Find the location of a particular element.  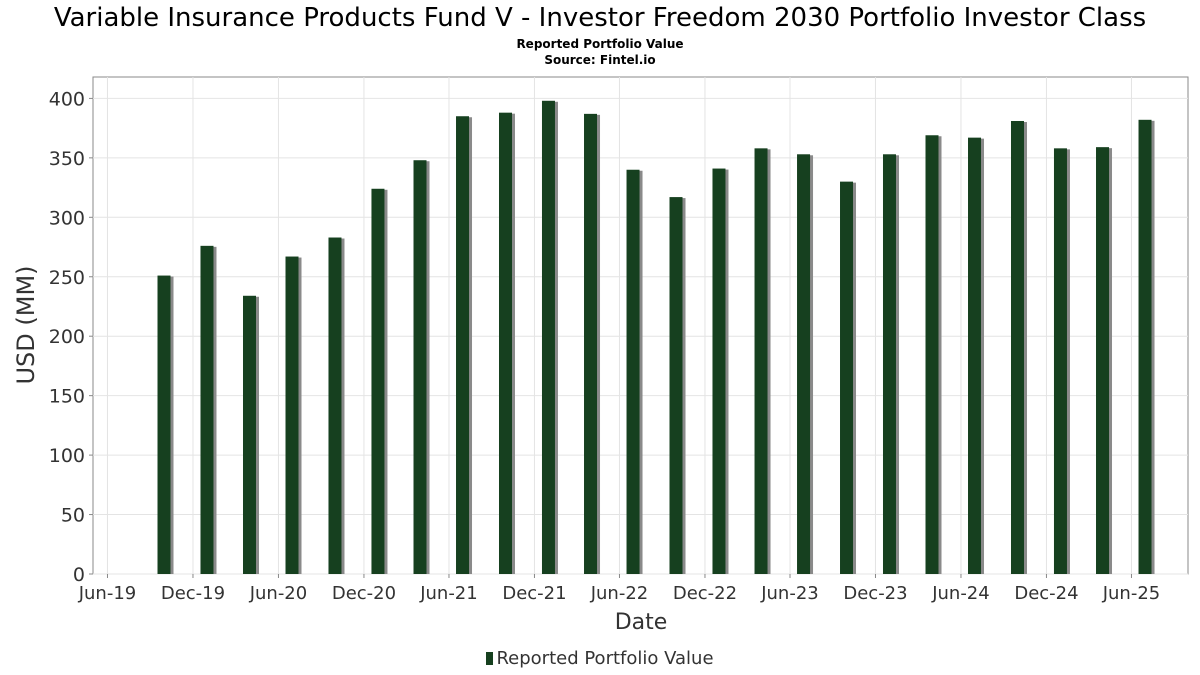

chart-source: Source: Fintel.io is located at coordinates (600, 60).